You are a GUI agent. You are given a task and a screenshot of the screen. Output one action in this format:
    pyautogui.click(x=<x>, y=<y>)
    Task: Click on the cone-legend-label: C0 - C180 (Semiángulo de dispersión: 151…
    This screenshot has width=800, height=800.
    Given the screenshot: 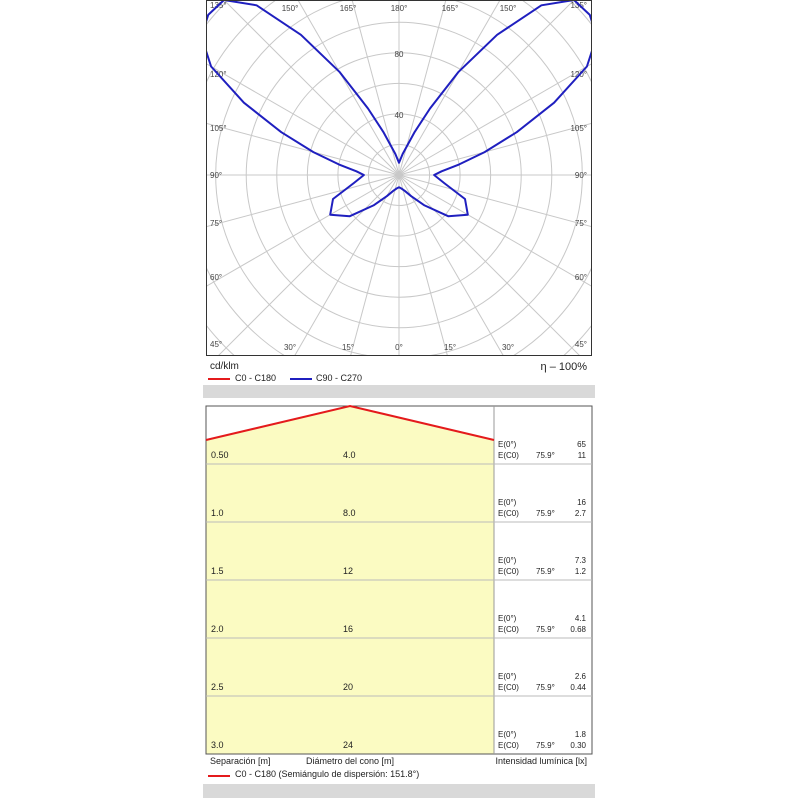 What is the action you would take?
    pyautogui.click(x=327, y=774)
    